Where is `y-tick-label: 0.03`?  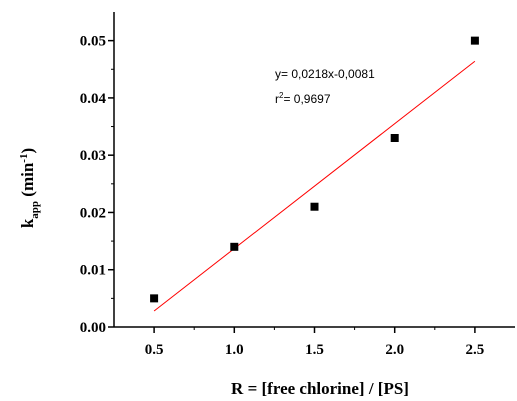
y-tick-label: 0.03 is located at coordinates (93, 156).